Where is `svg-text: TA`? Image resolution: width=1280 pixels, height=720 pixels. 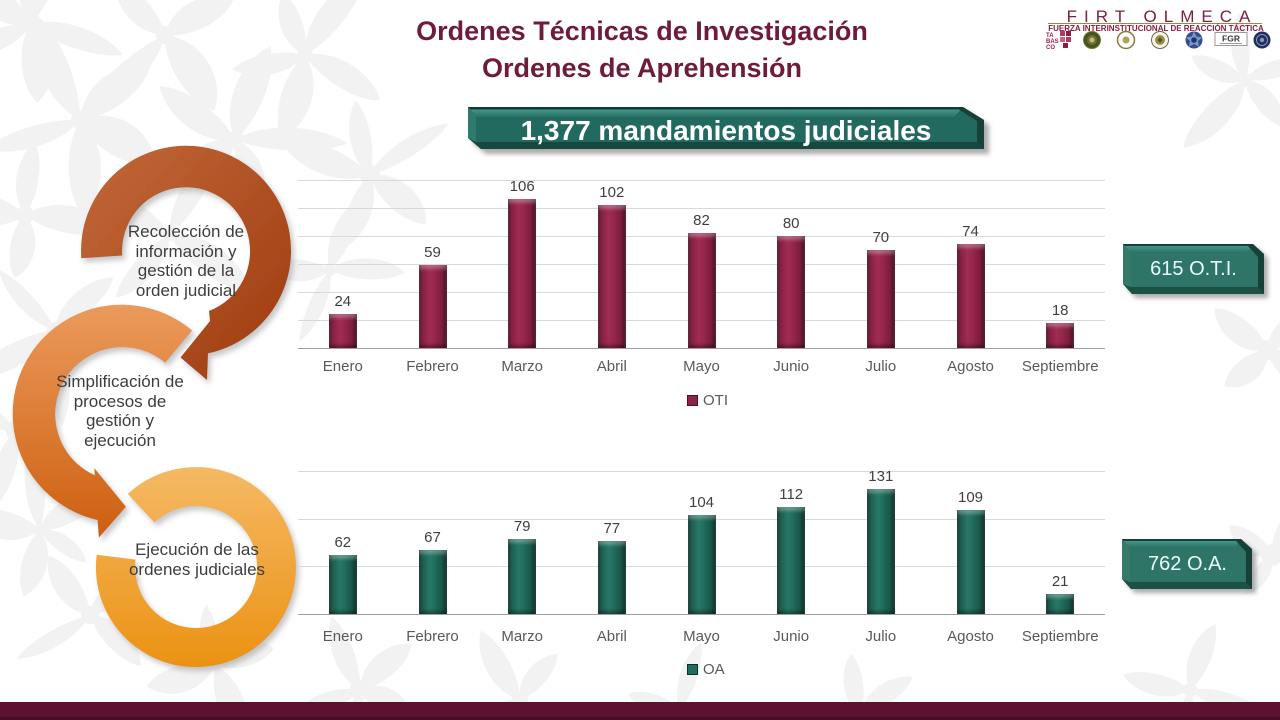 svg-text: TA is located at coordinates (1050, 36).